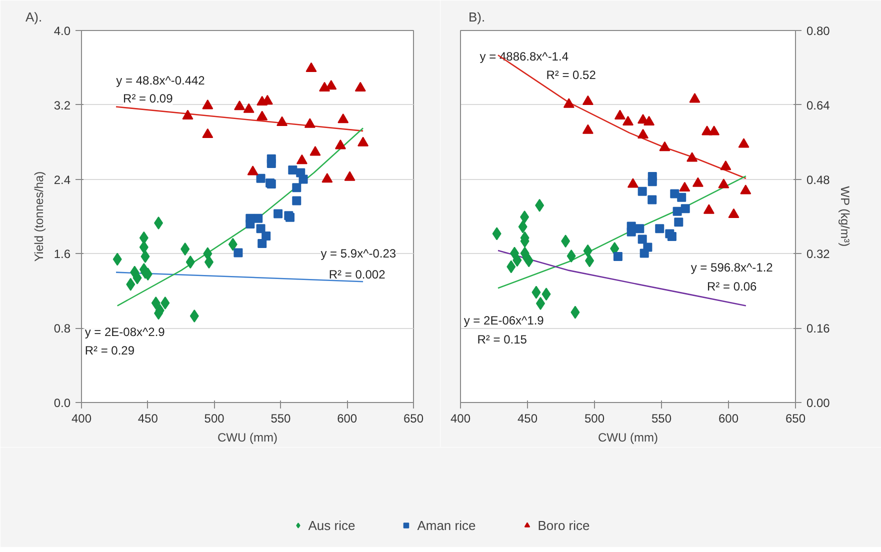 The image size is (881, 552). I want to click on x-tick-label: 650, so click(413, 419).